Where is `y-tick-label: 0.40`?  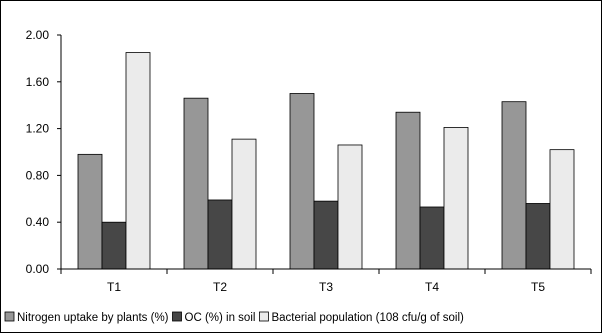 y-tick-label: 0.40 is located at coordinates (38, 222).